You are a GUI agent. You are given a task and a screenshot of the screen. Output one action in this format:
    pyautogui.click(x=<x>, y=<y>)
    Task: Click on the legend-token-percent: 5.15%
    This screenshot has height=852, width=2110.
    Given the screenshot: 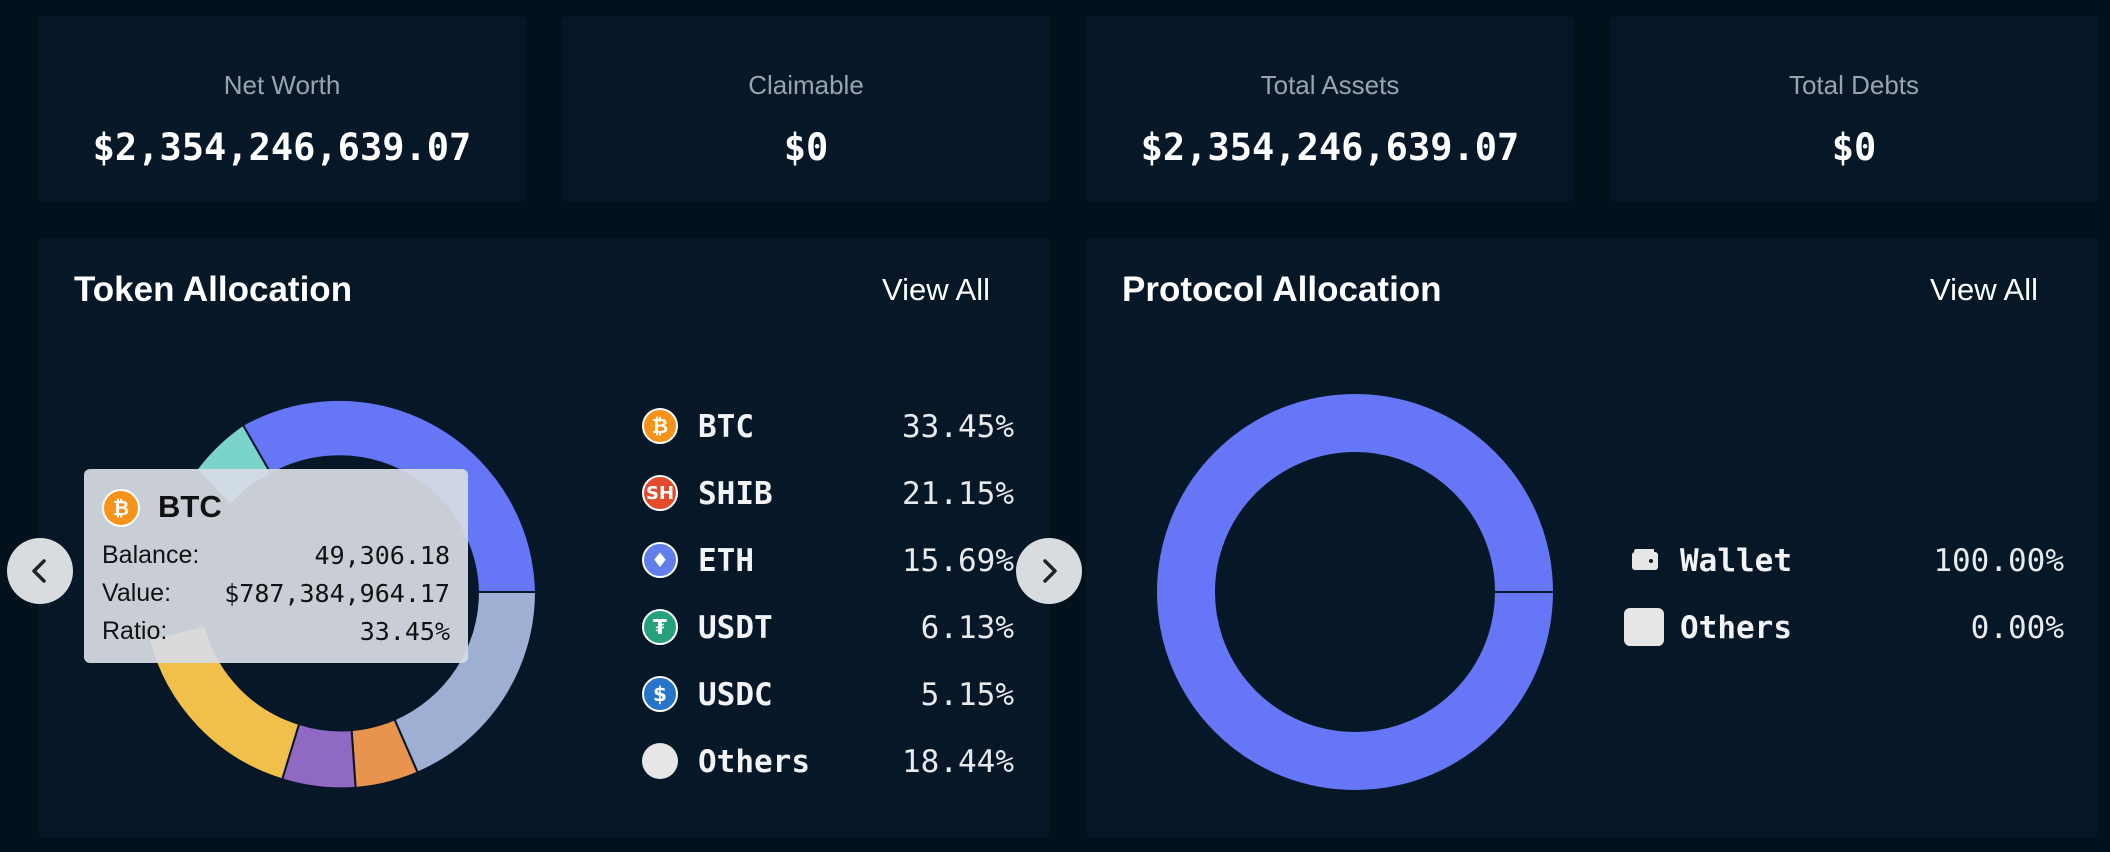 What is the action you would take?
    pyautogui.click(x=967, y=695)
    